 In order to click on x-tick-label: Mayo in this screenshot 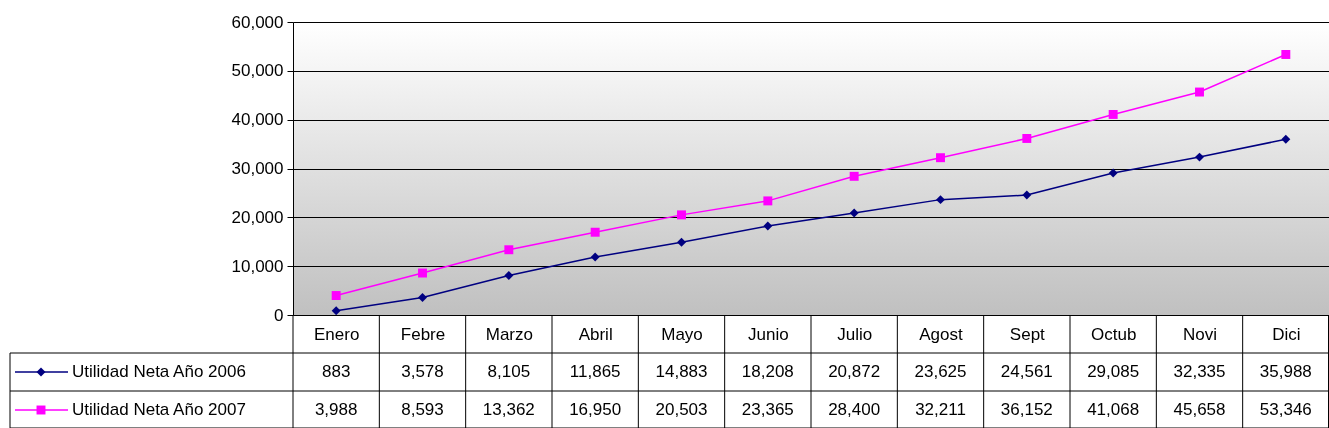, I will do `click(682, 334)`.